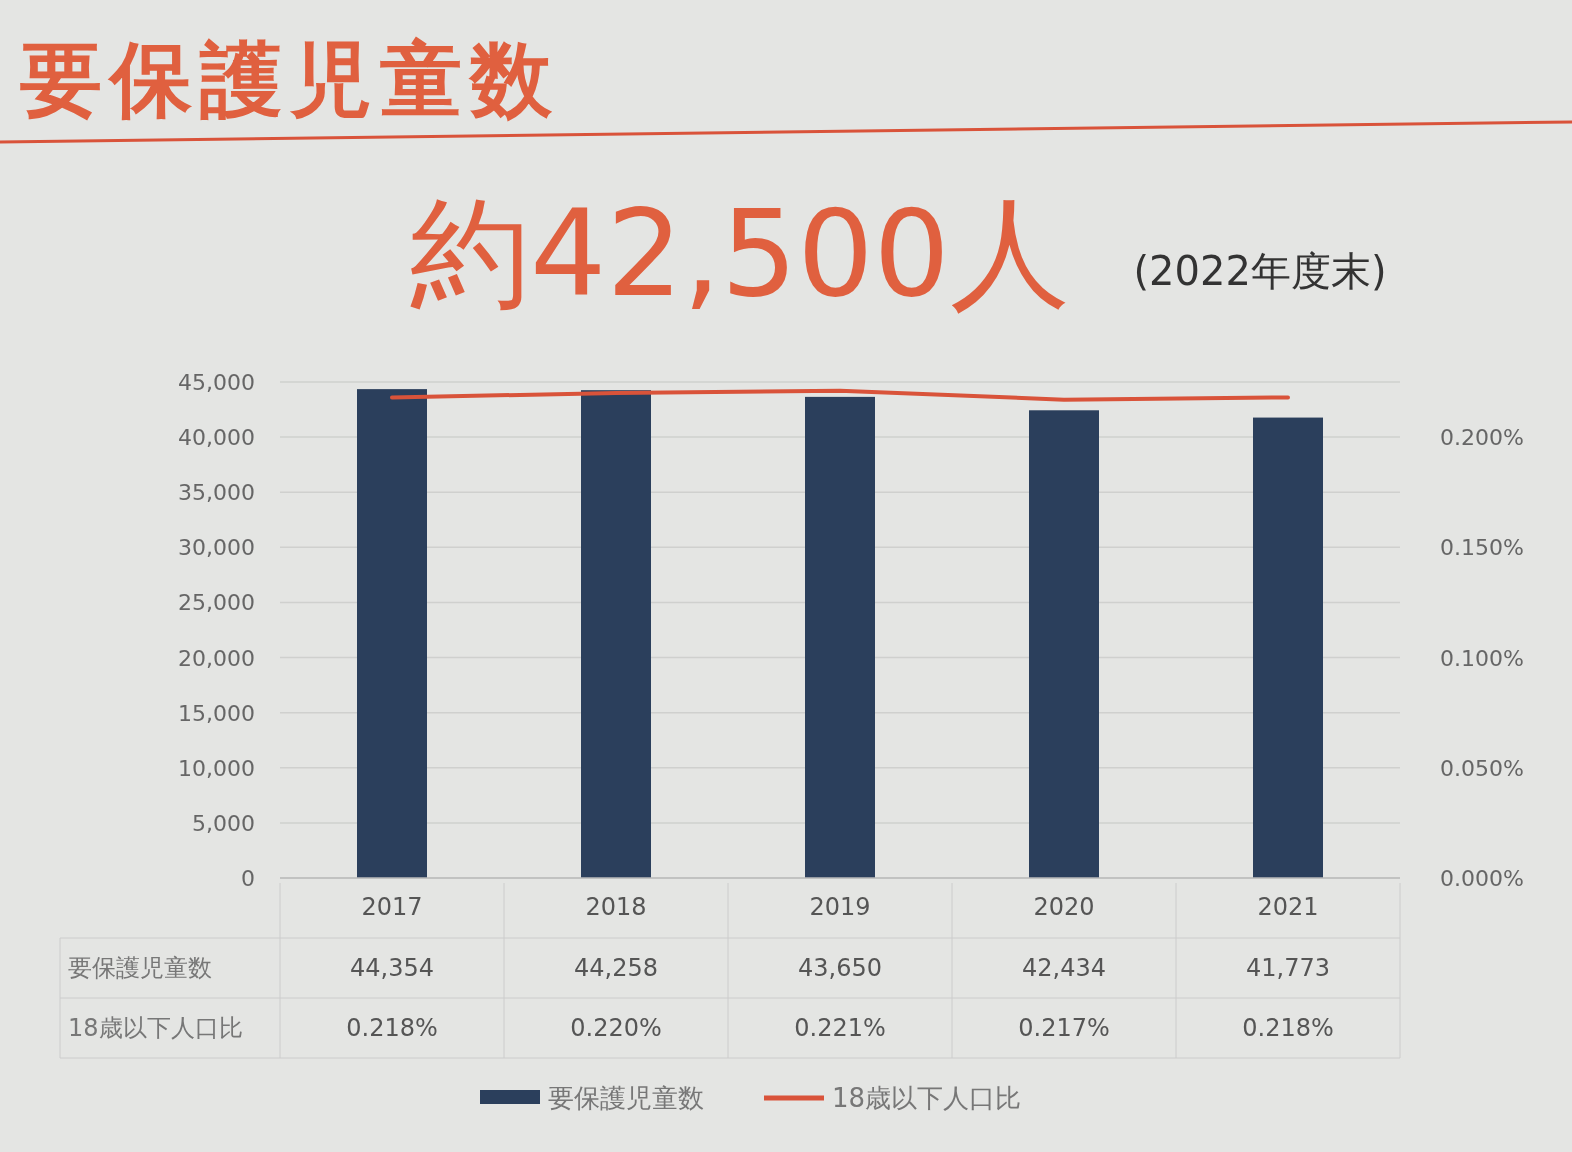  I want to click on y2-tick-label: 0.100%, so click(1482, 658).